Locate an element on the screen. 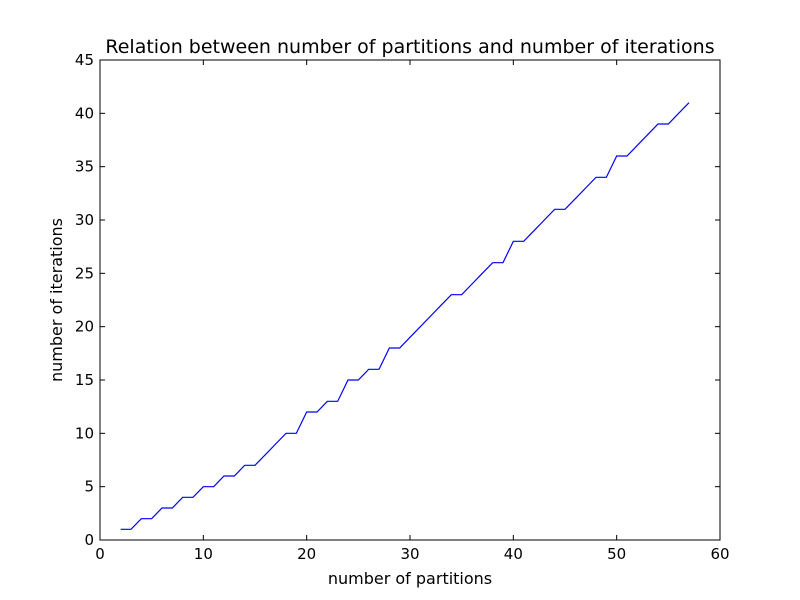 The width and height of the screenshot is (800, 600). y-tick-label: 35 is located at coordinates (84, 167).